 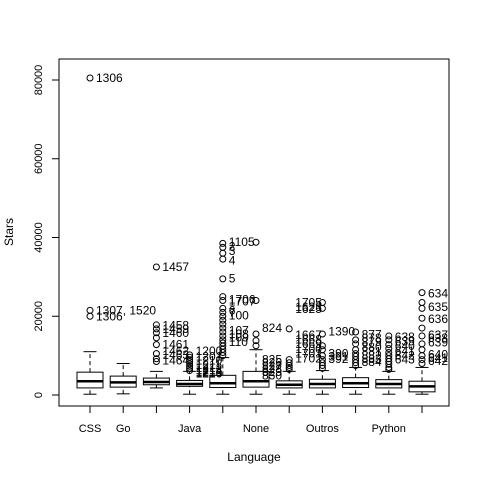 I want to click on outlier-label: 2, so click(x=232, y=247).